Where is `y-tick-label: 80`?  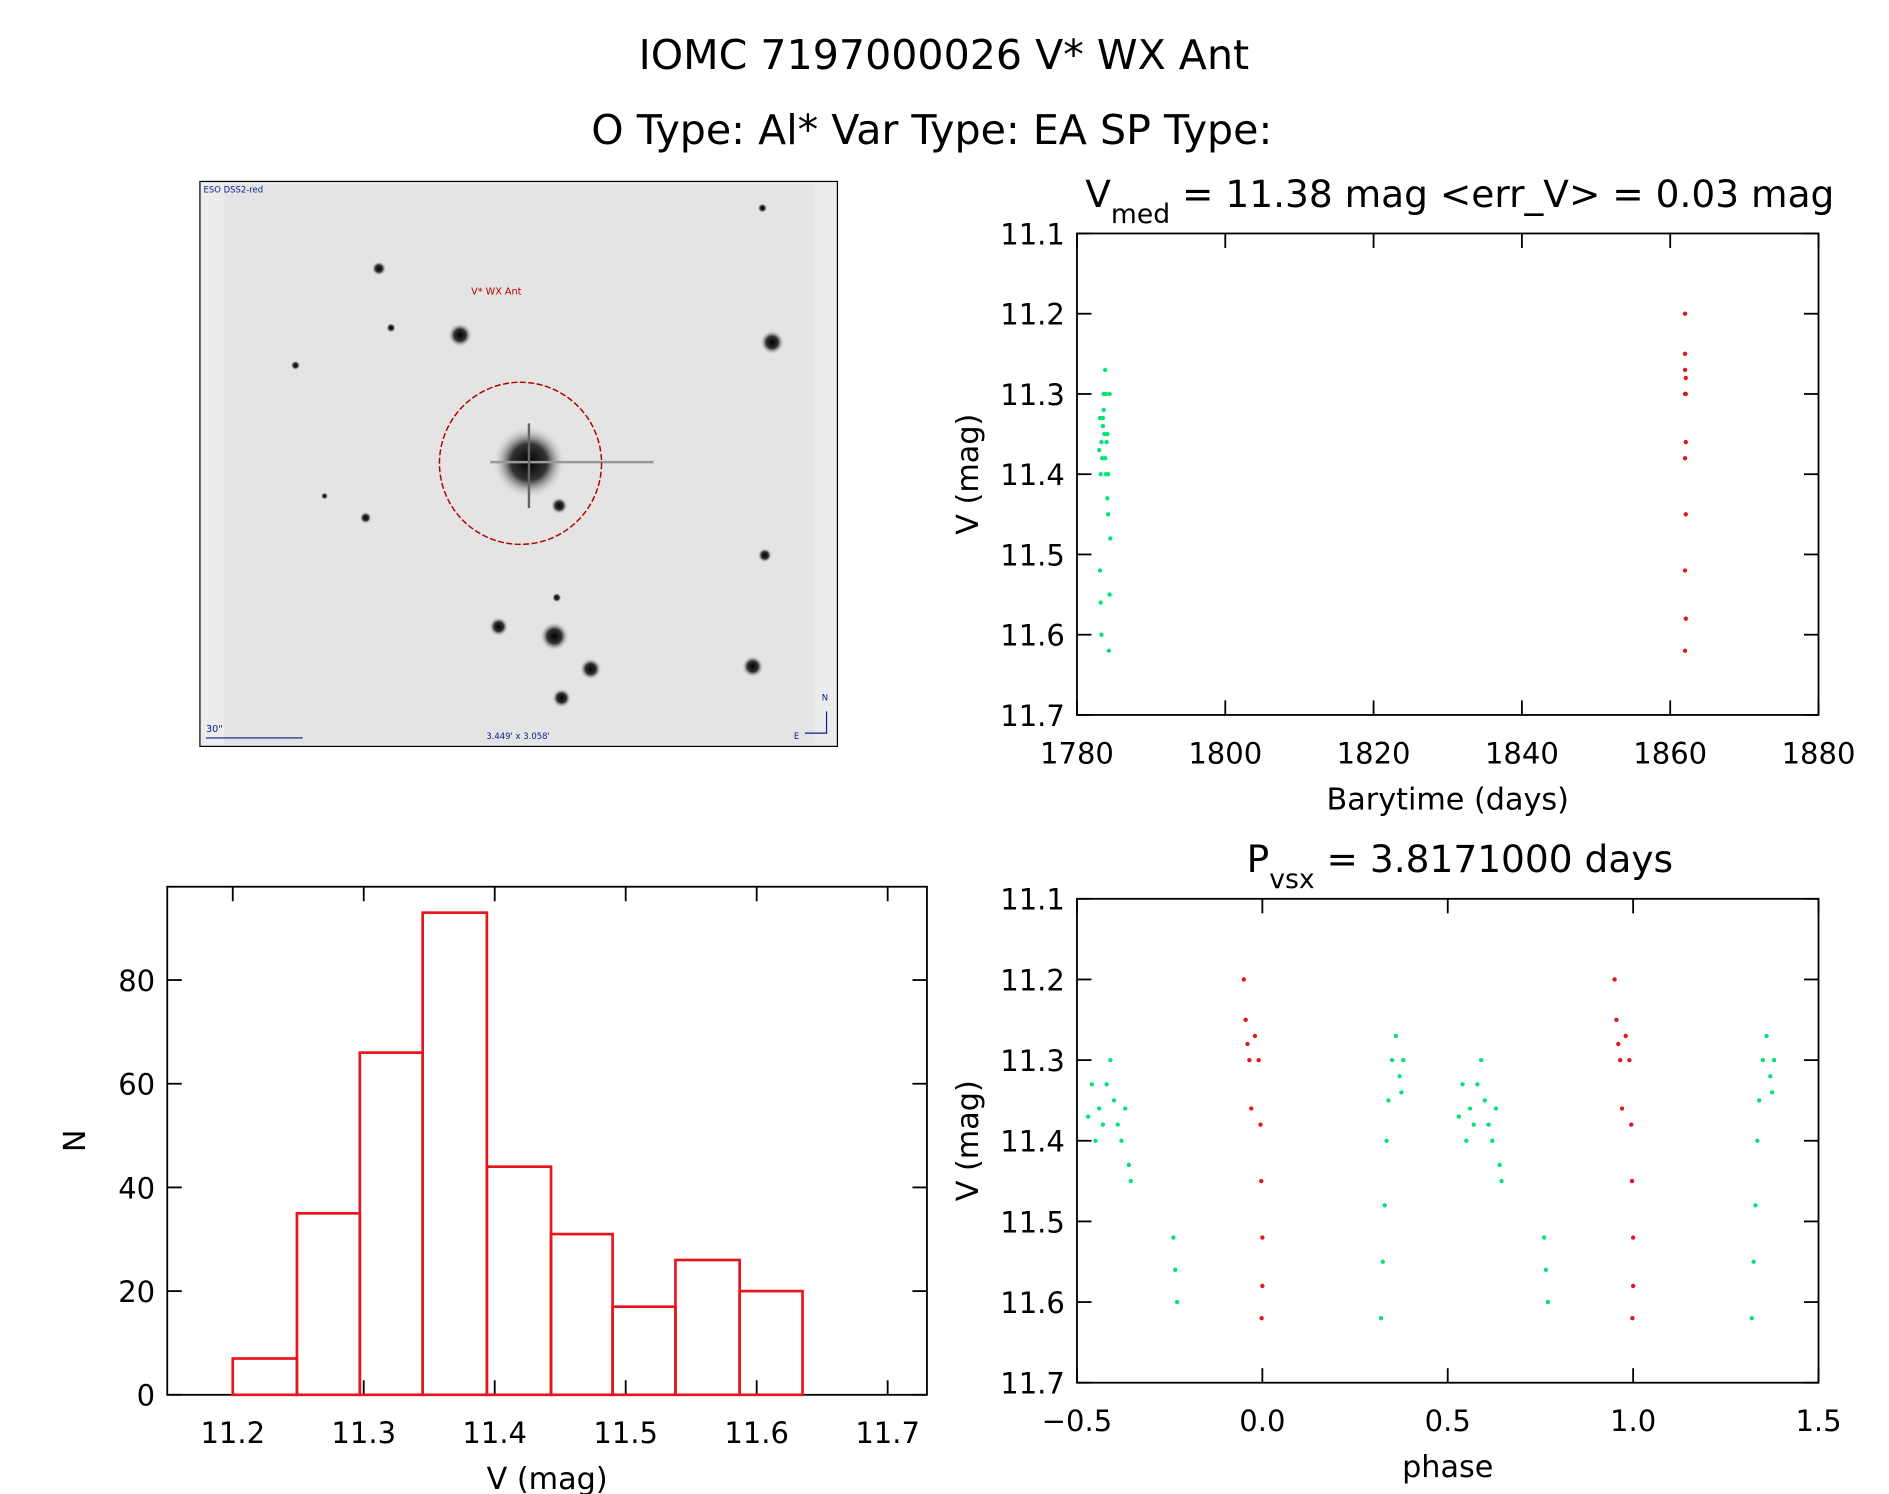
y-tick-label: 80 is located at coordinates (136, 981).